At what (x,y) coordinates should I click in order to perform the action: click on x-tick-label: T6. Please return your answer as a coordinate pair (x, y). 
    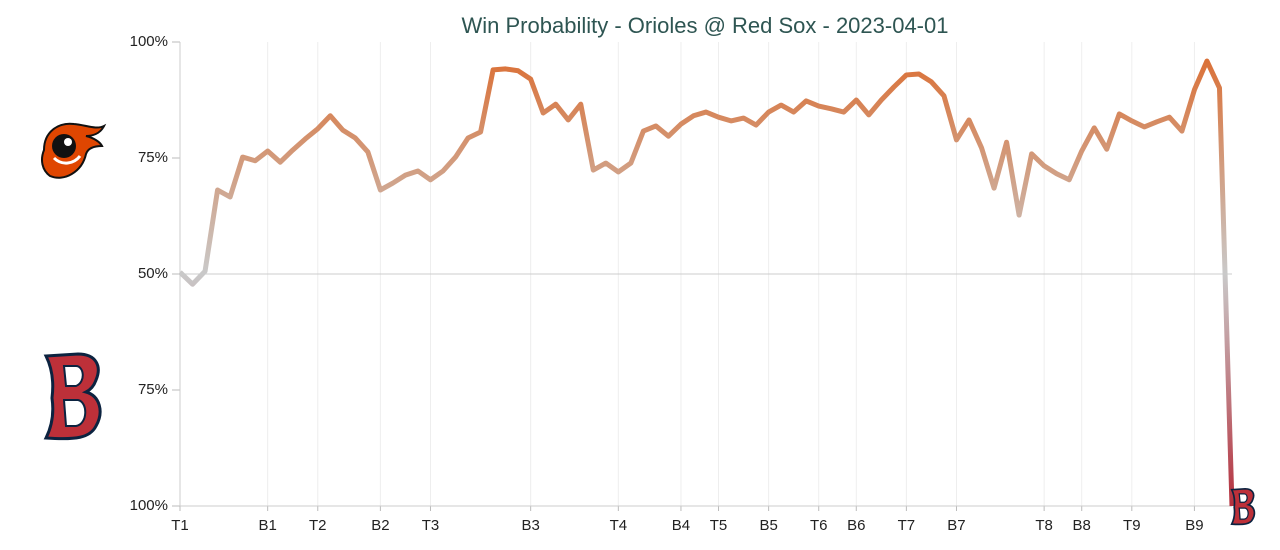
    Looking at the image, I should click on (819, 525).